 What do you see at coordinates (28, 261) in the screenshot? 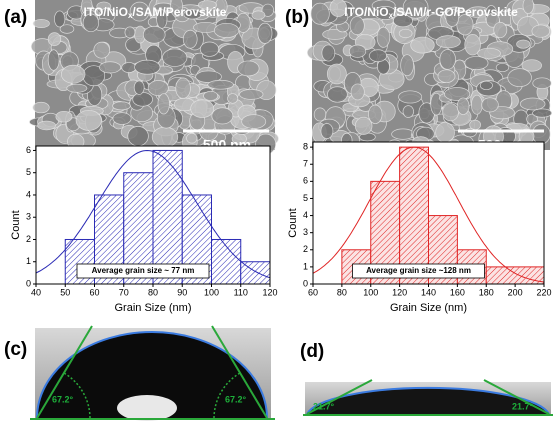
I see `y-tick-label: 1` at bounding box center [28, 261].